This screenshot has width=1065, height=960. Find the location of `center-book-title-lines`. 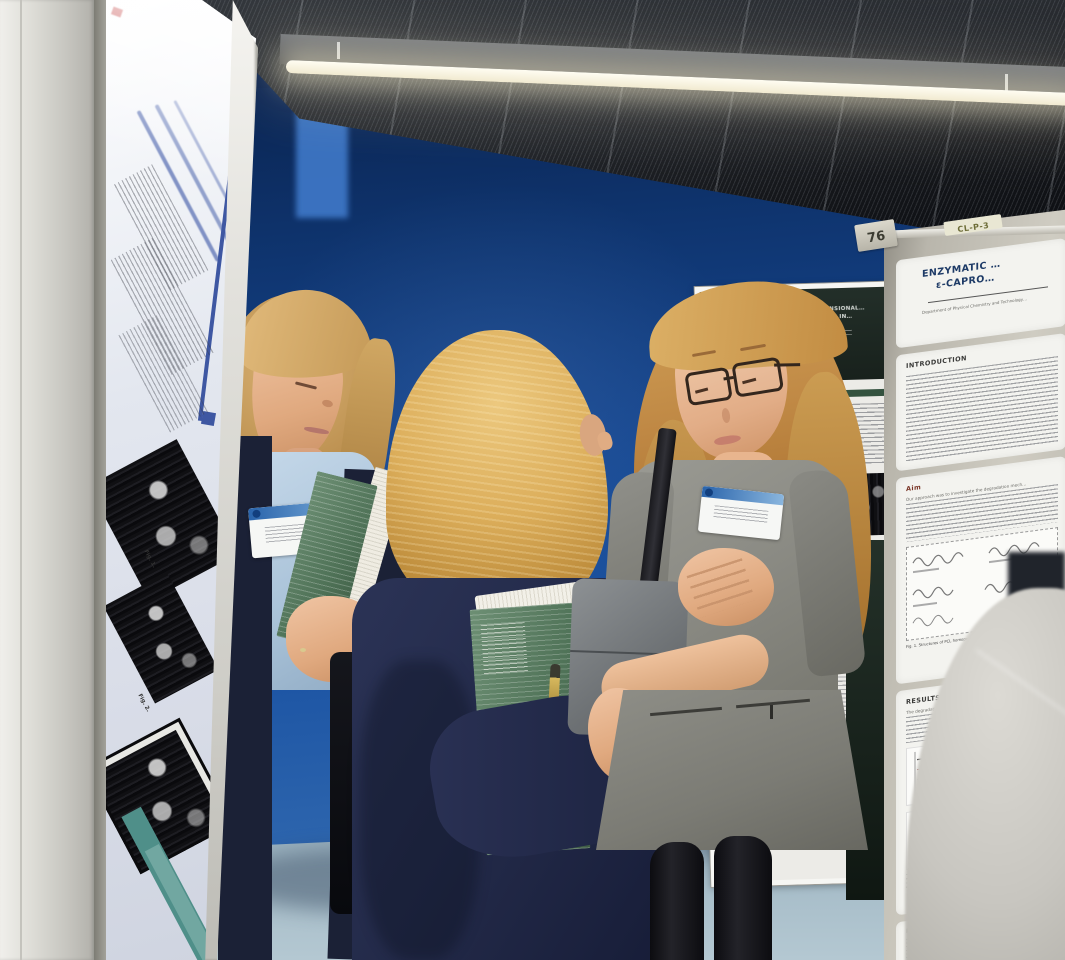

center-book-title-lines is located at coordinates (504, 649).